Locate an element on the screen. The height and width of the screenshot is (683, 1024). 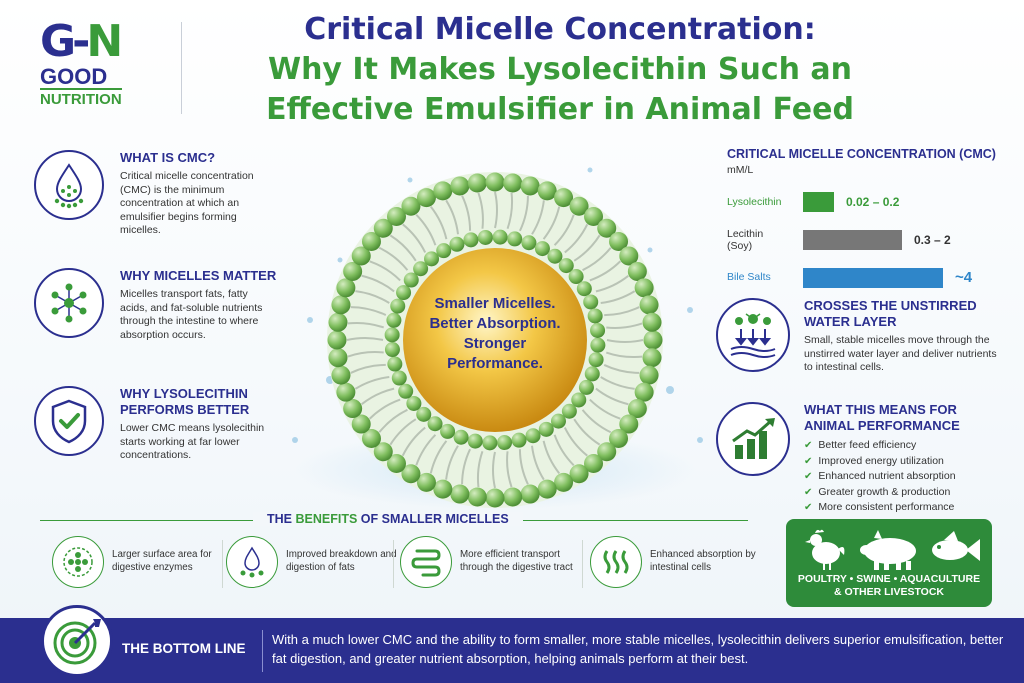
brand-logo: G-N GOOD NUTRITION is located at coordinates (90, 64).